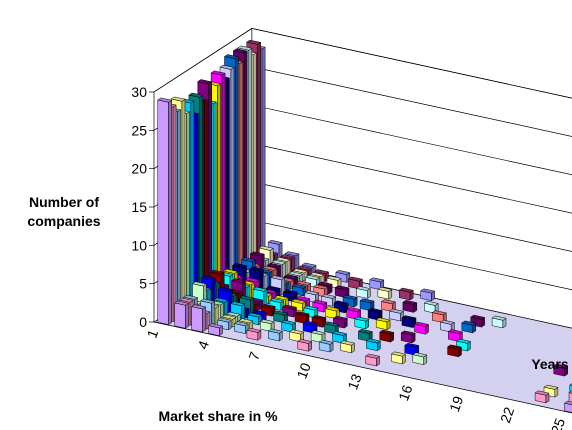 This screenshot has height=430, width=572. What do you see at coordinates (143, 284) in the screenshot?
I see `y-tick-label: 5` at bounding box center [143, 284].